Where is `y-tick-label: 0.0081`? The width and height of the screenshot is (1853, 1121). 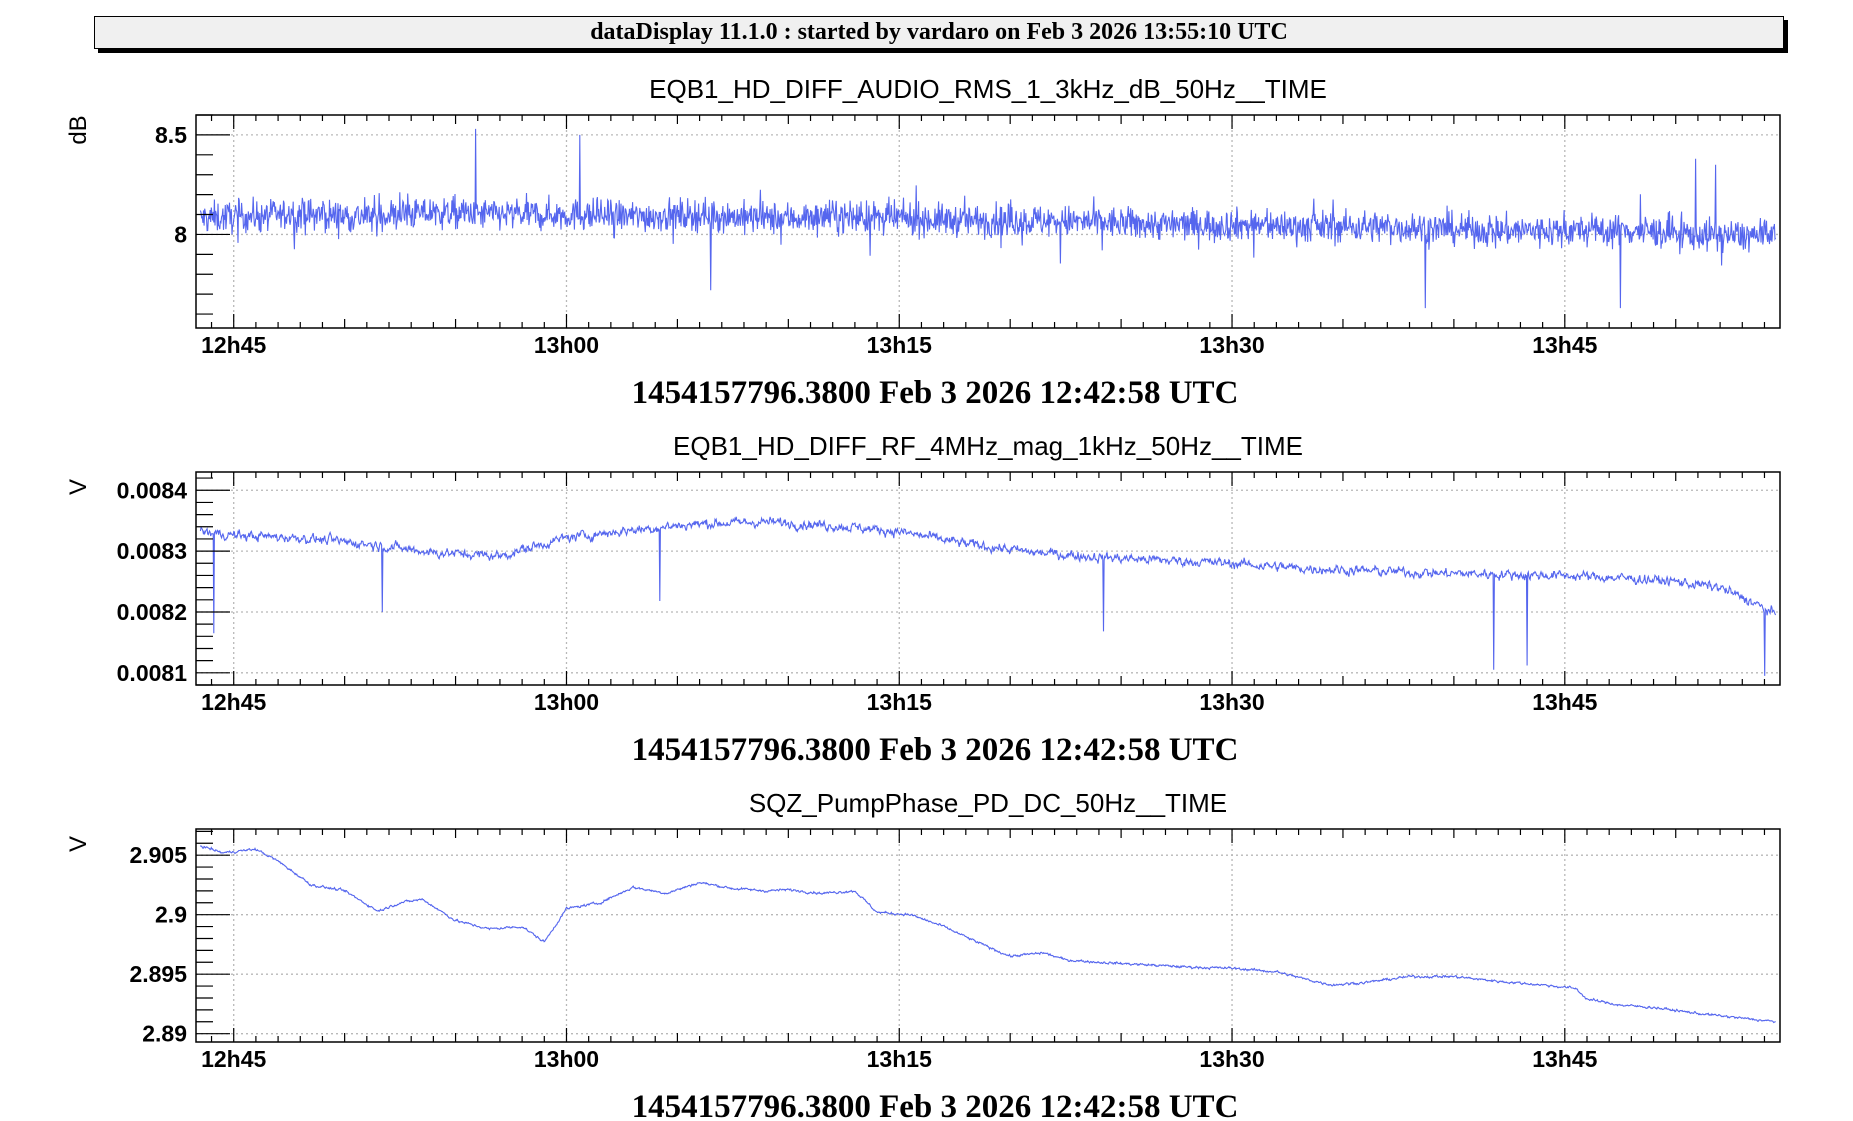
y-tick-label: 0.0081 is located at coordinates (152, 673).